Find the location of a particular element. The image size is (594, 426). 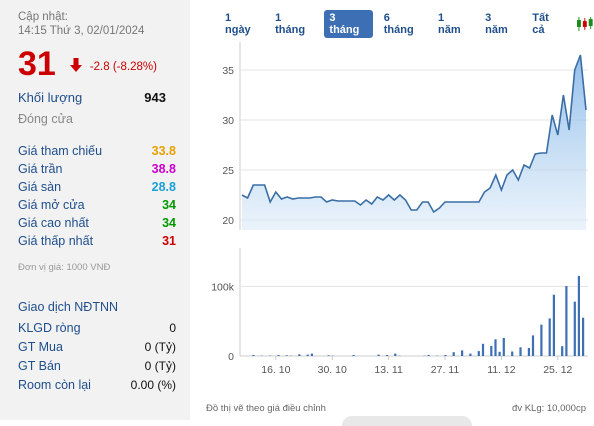

price-row-item: Giá tham chiếu 33.8 is located at coordinates (99, 151).